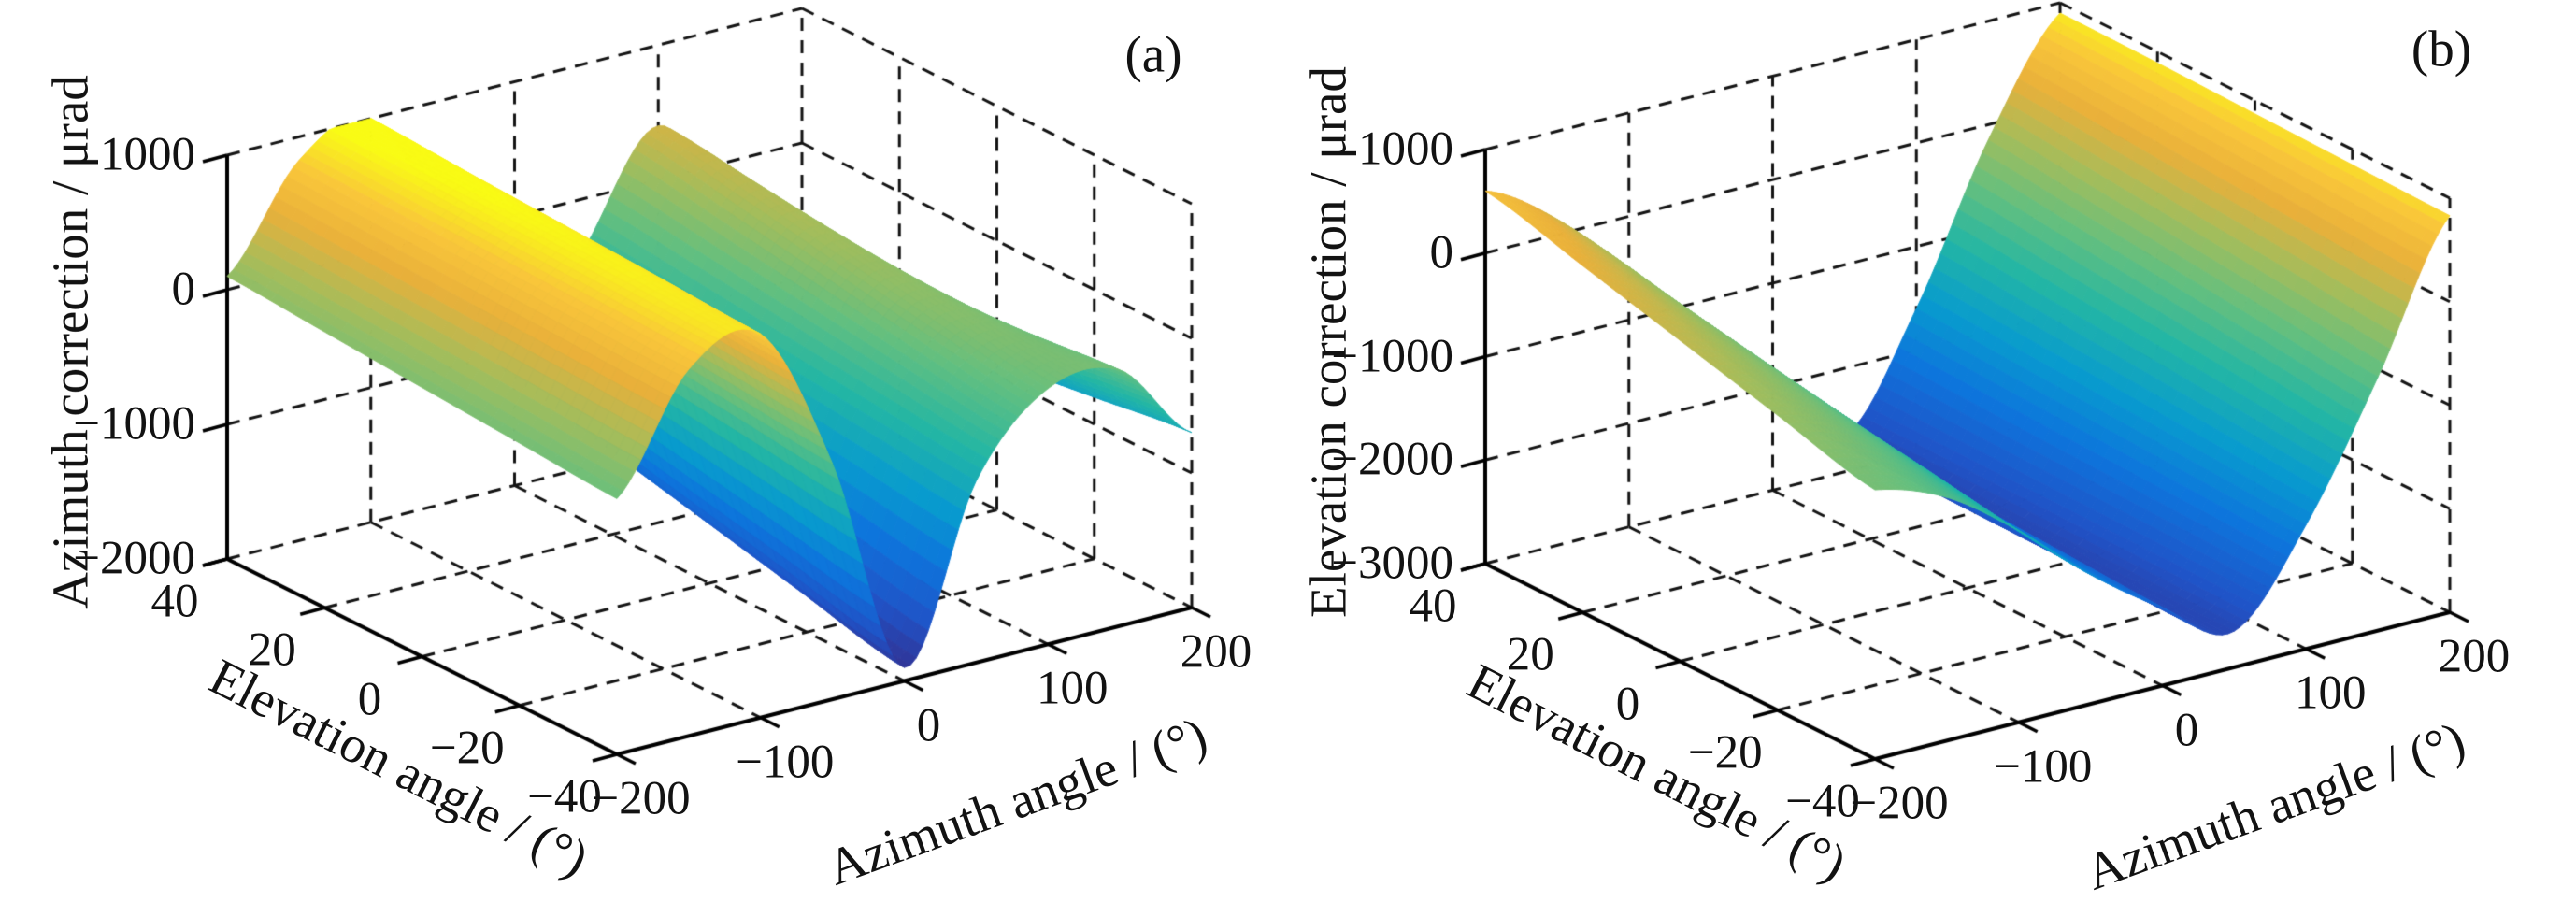  Describe the element at coordinates (1392, 563) in the screenshot. I see `z-tick-label: −3000` at that location.